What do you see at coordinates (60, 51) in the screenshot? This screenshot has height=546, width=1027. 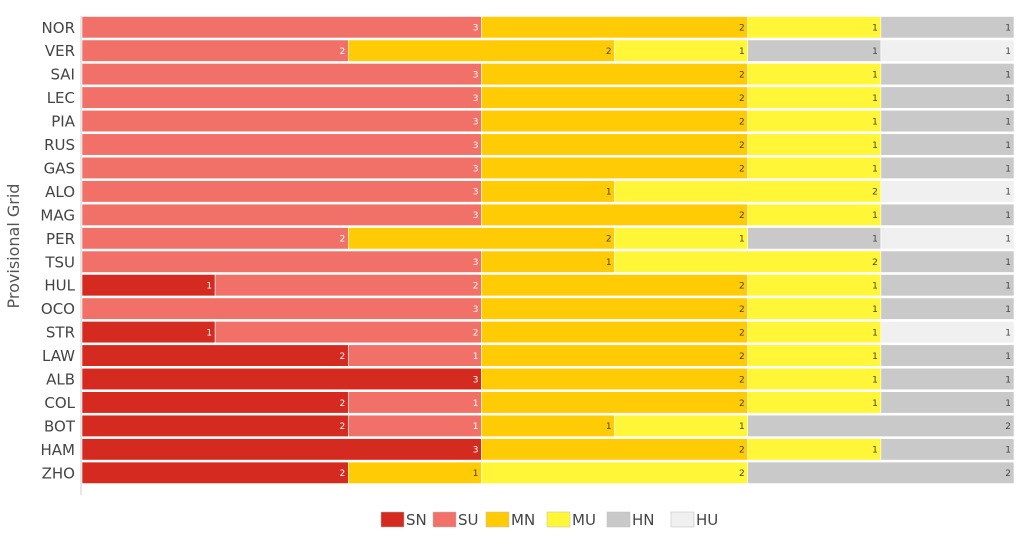 I see `category-label: VER` at bounding box center [60, 51].